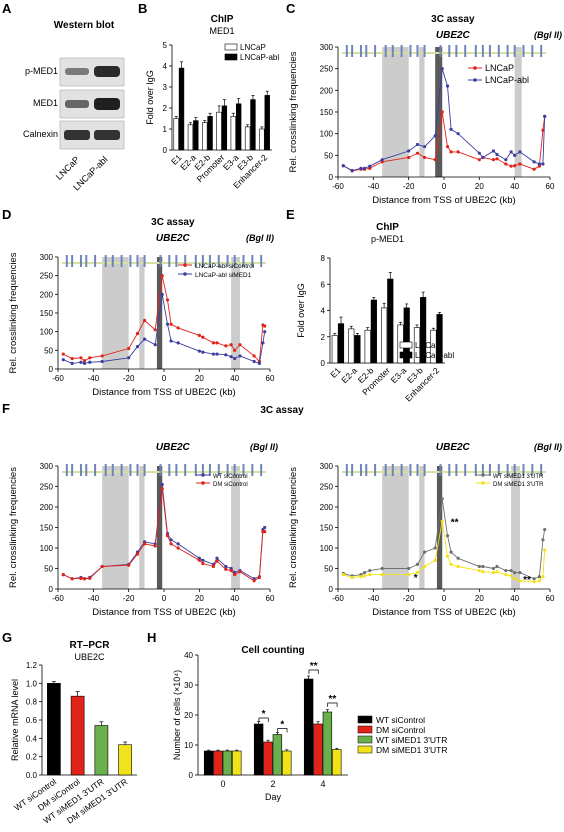 The width and height of the screenshot is (564, 832). What do you see at coordinates (222, 19) in the screenshot?
I see `chart-title: ChIP` at bounding box center [222, 19].